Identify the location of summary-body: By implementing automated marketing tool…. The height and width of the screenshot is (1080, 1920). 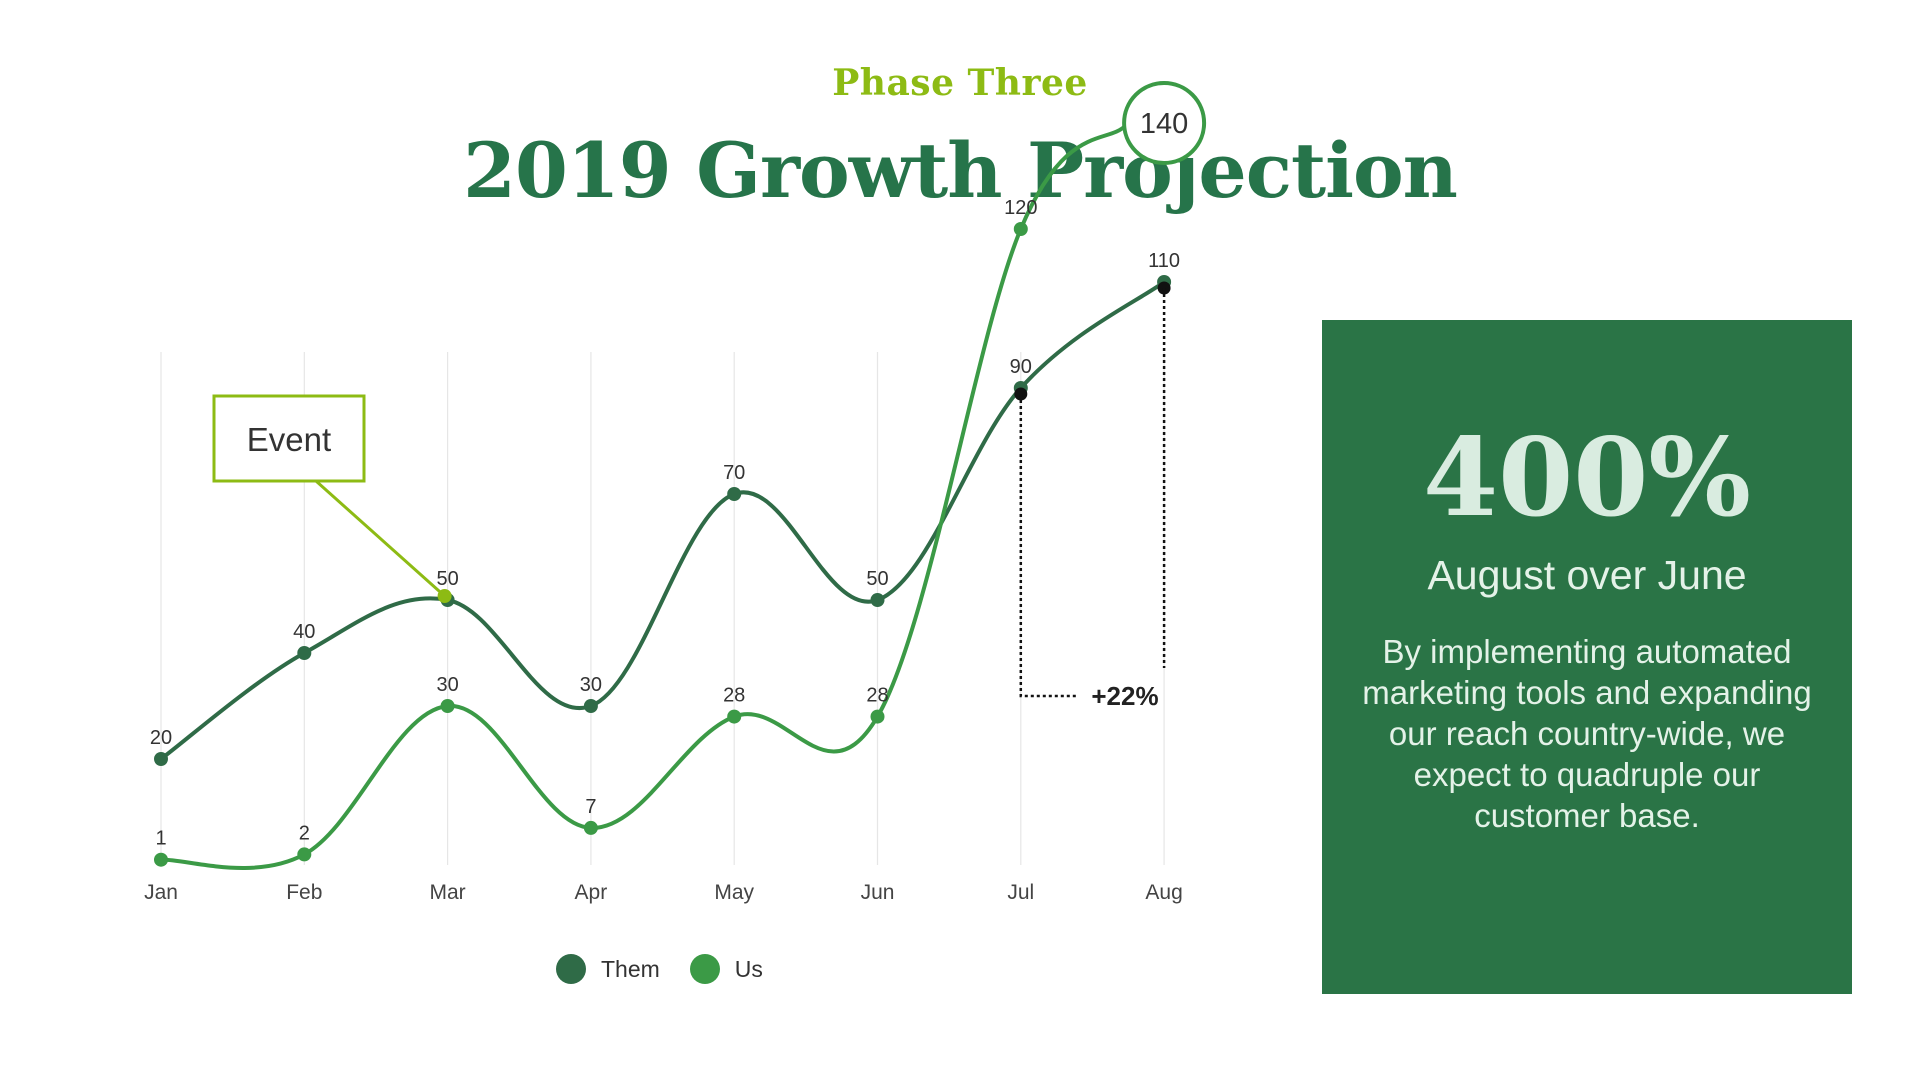
(1587, 733).